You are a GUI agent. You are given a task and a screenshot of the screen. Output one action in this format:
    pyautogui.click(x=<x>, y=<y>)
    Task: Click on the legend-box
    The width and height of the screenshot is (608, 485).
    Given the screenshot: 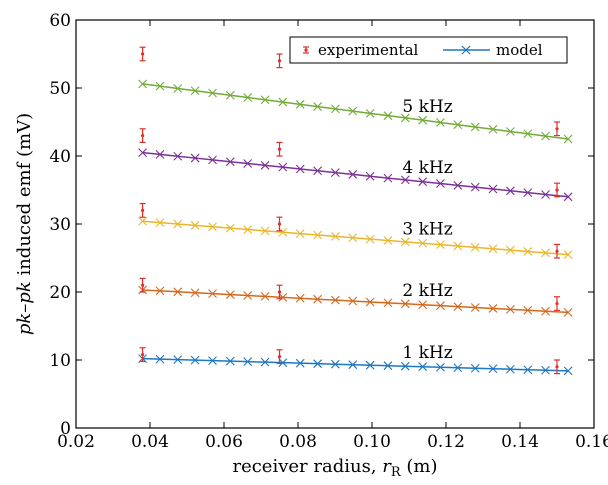 What is the action you would take?
    pyautogui.click(x=428, y=50)
    